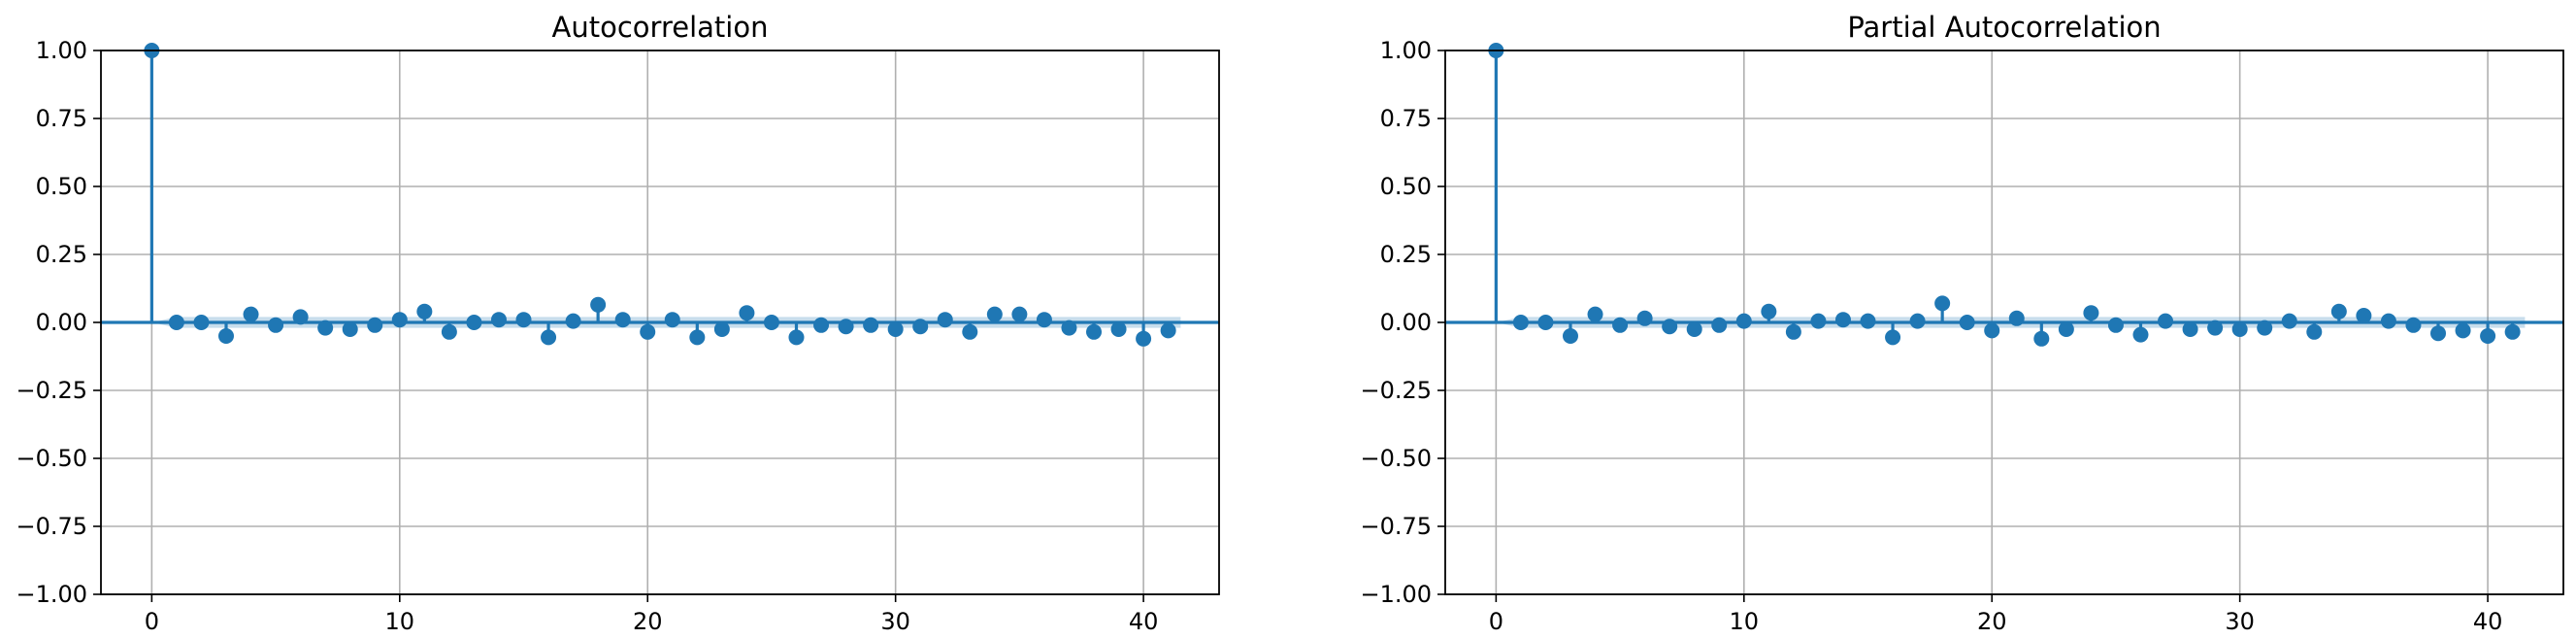  Describe the element at coordinates (400, 621) in the screenshot. I see `panel-1-x-tick-label: 10` at that location.